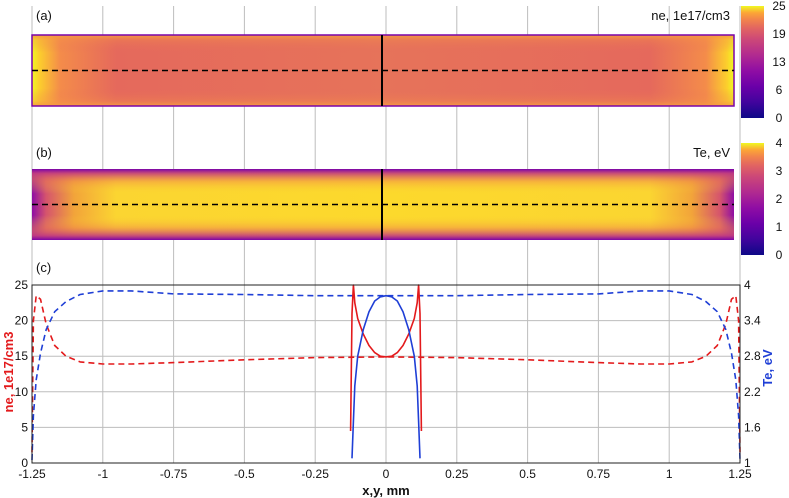 The width and height of the screenshot is (789, 498). What do you see at coordinates (752, 356) in the screenshot?
I see `y-right-tick-label: 2.8` at bounding box center [752, 356].